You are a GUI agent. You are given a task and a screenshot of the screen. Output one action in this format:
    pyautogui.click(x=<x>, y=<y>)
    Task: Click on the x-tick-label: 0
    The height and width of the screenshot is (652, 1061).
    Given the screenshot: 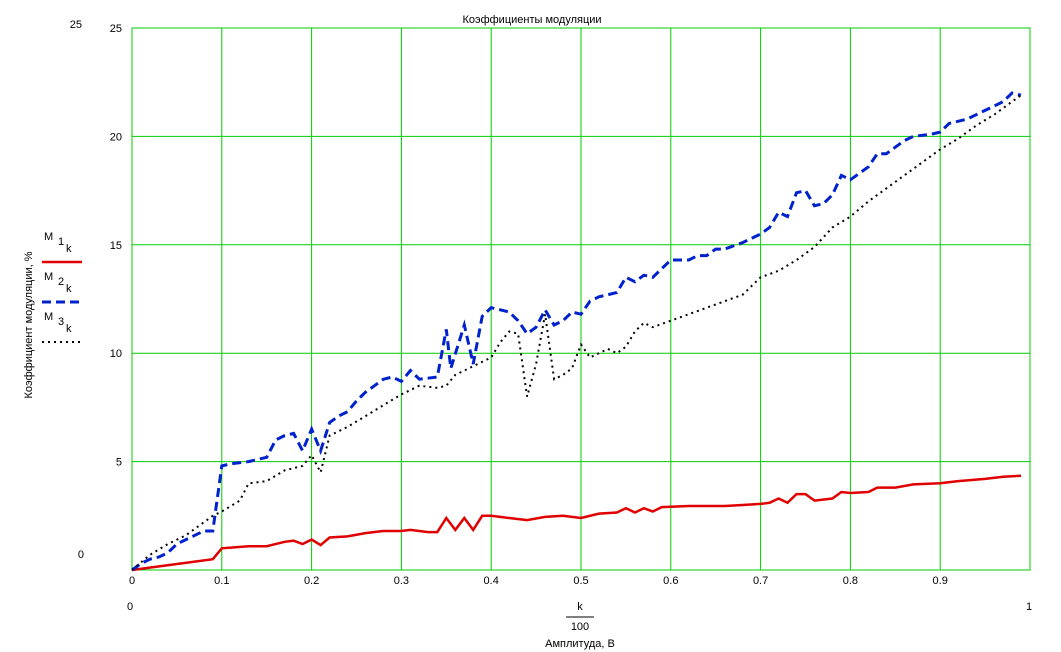 What is the action you would take?
    pyautogui.click(x=132, y=581)
    